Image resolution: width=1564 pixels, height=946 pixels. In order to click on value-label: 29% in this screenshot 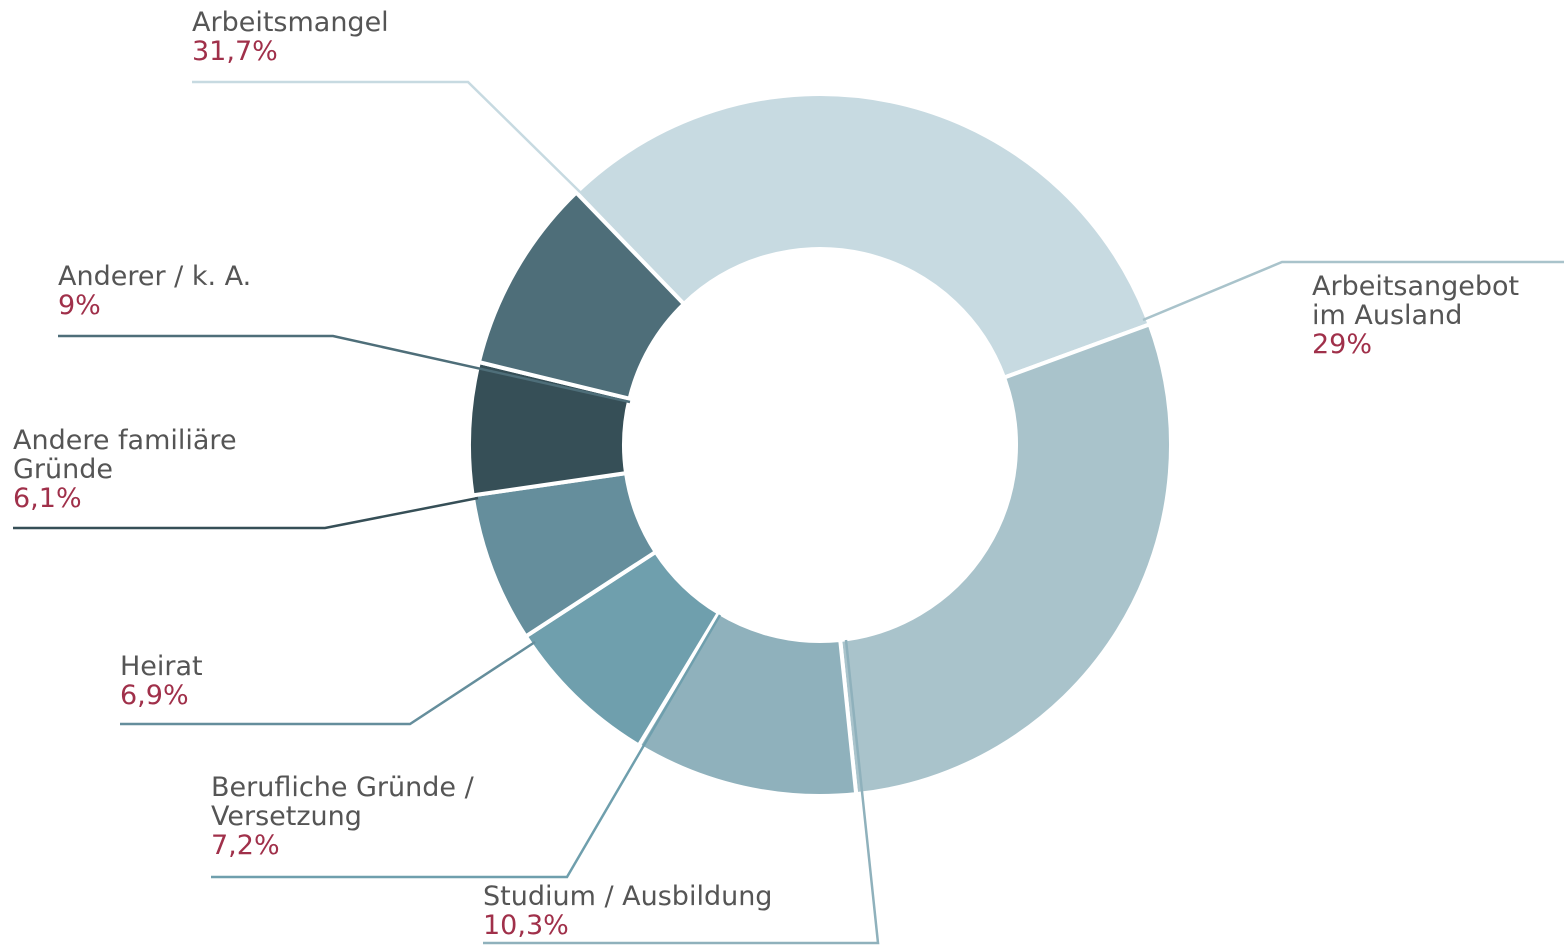, I will do `click(1342, 344)`.